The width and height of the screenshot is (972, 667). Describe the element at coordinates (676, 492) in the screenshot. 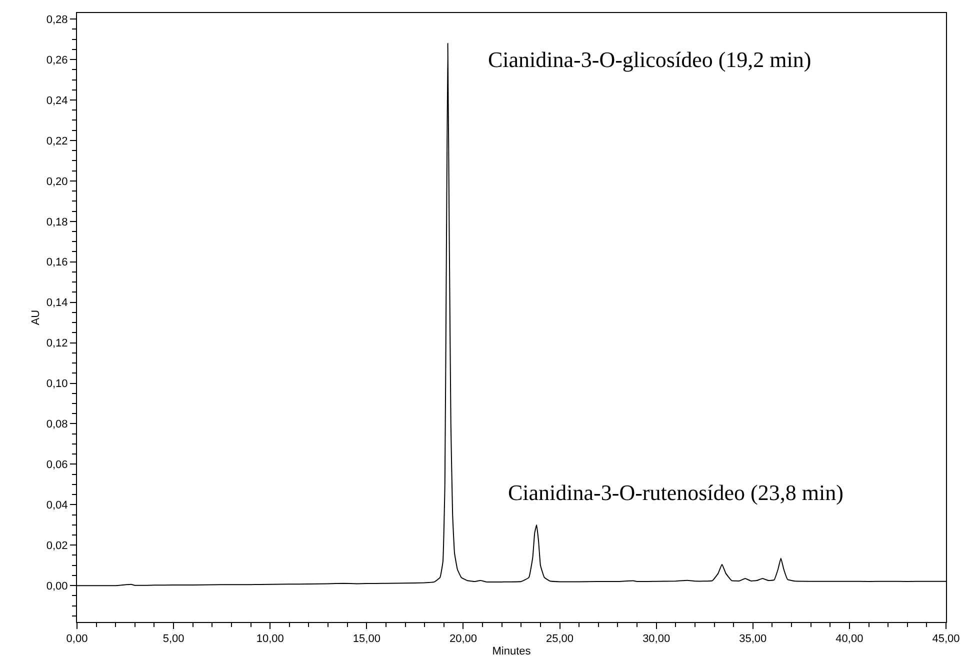

I see `annotation: Cianidina-3-O-rutenosídeo (23,8 min)` at that location.